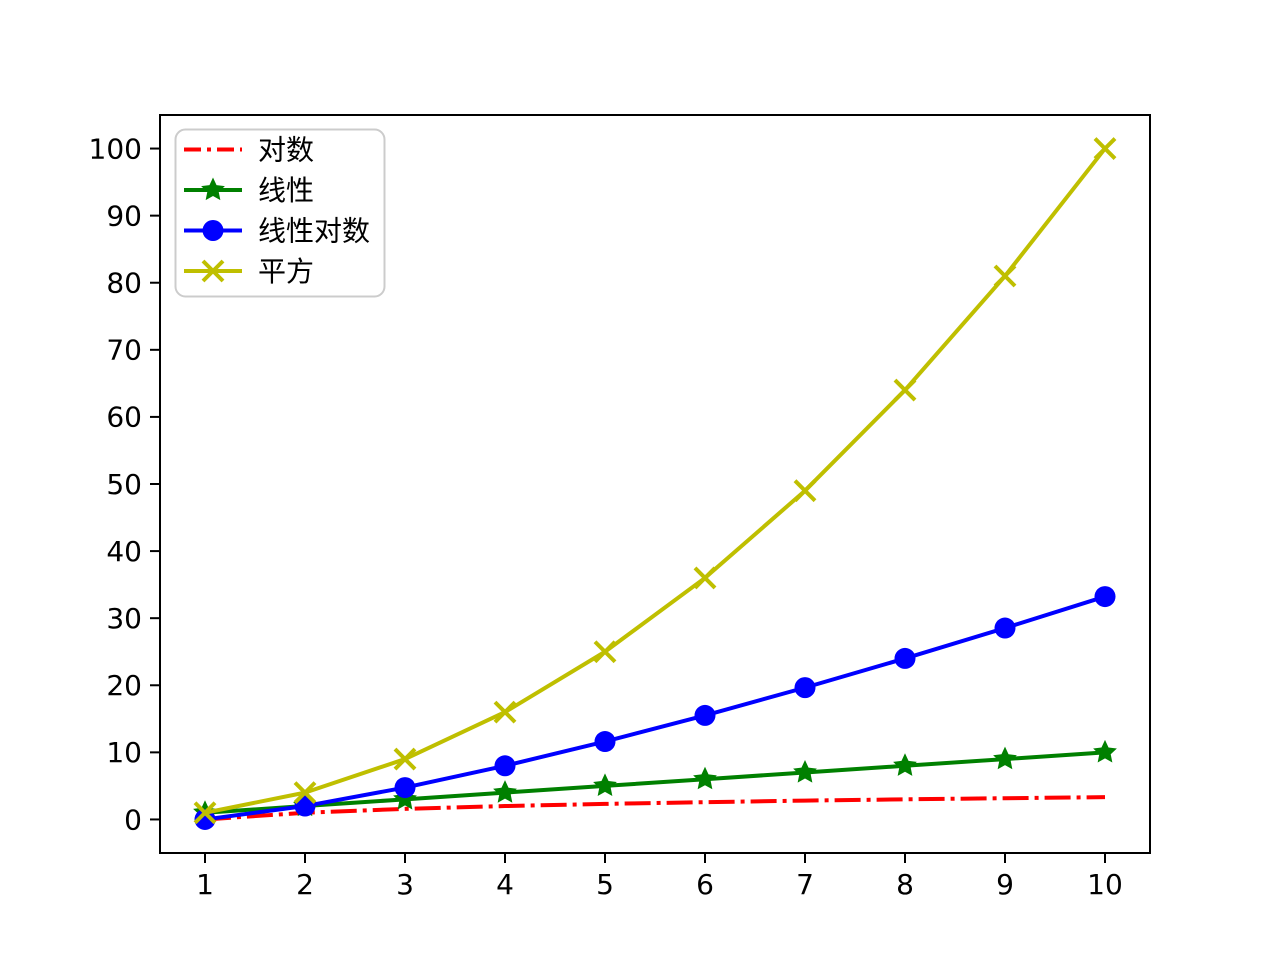 The width and height of the screenshot is (1280, 960). Describe the element at coordinates (124, 618) in the screenshot. I see `y-tick-label: 30` at that location.